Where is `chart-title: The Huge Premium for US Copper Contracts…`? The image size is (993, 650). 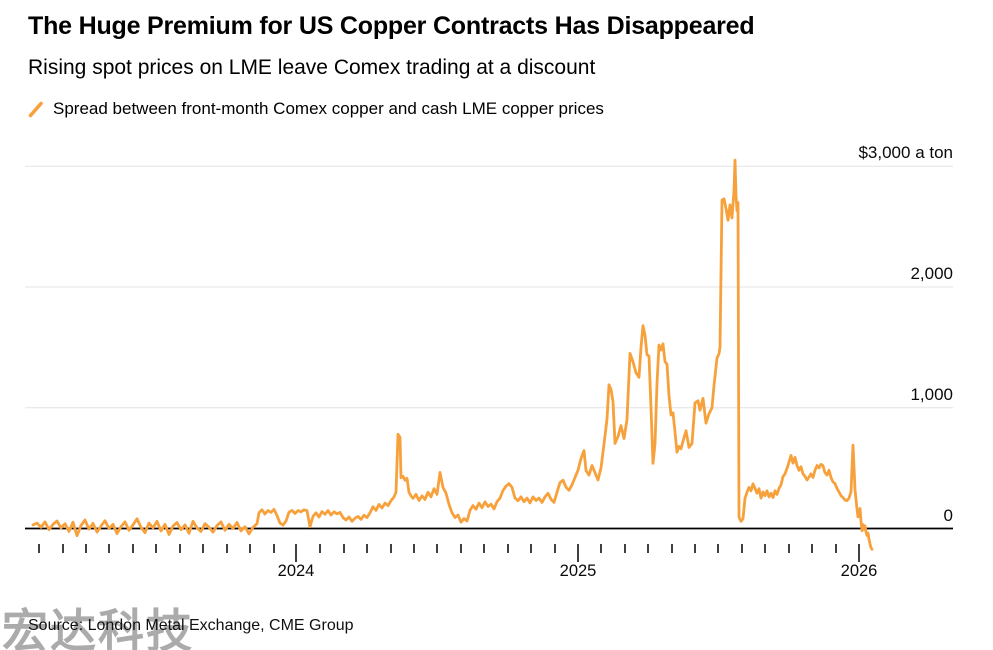 chart-title: The Huge Premium for US Copper Contracts… is located at coordinates (391, 26).